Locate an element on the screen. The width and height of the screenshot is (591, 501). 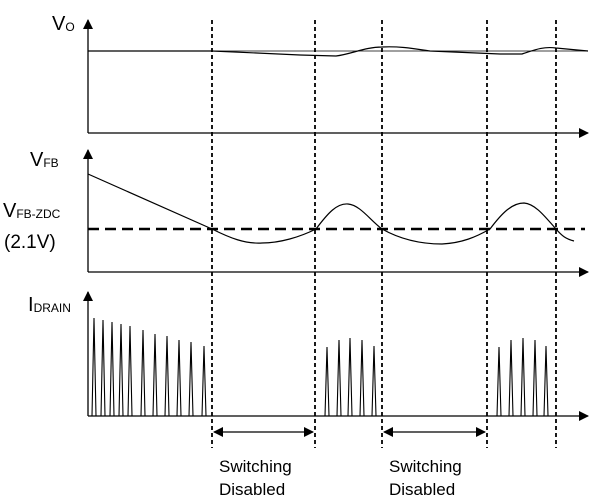
vfb-waveform is located at coordinates (331, 209).